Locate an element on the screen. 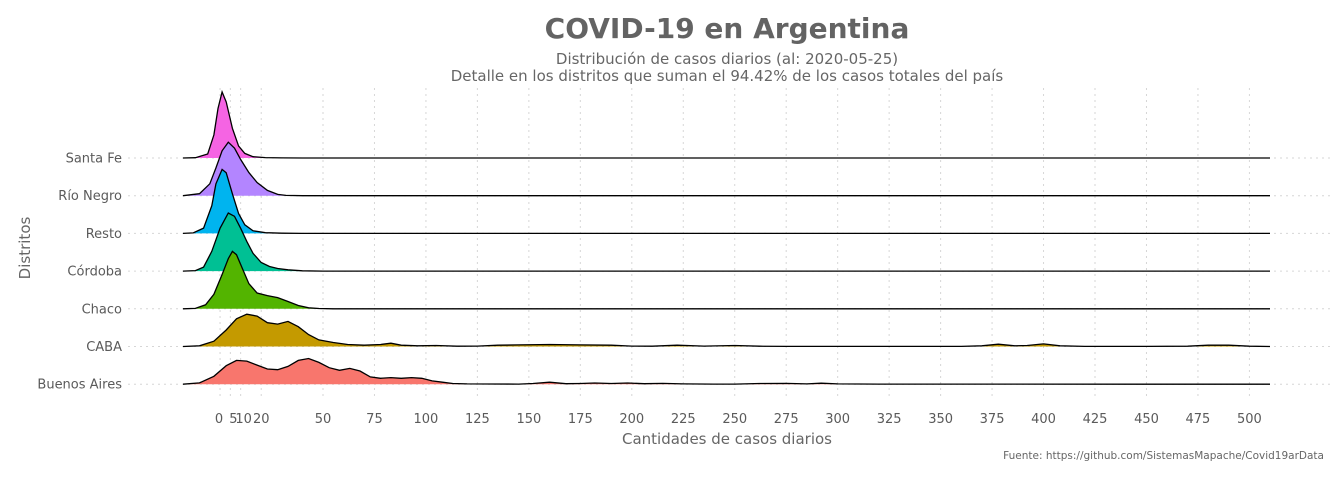 The image size is (1344, 480). ridge-fill-santa-fe is located at coordinates (726, 125).